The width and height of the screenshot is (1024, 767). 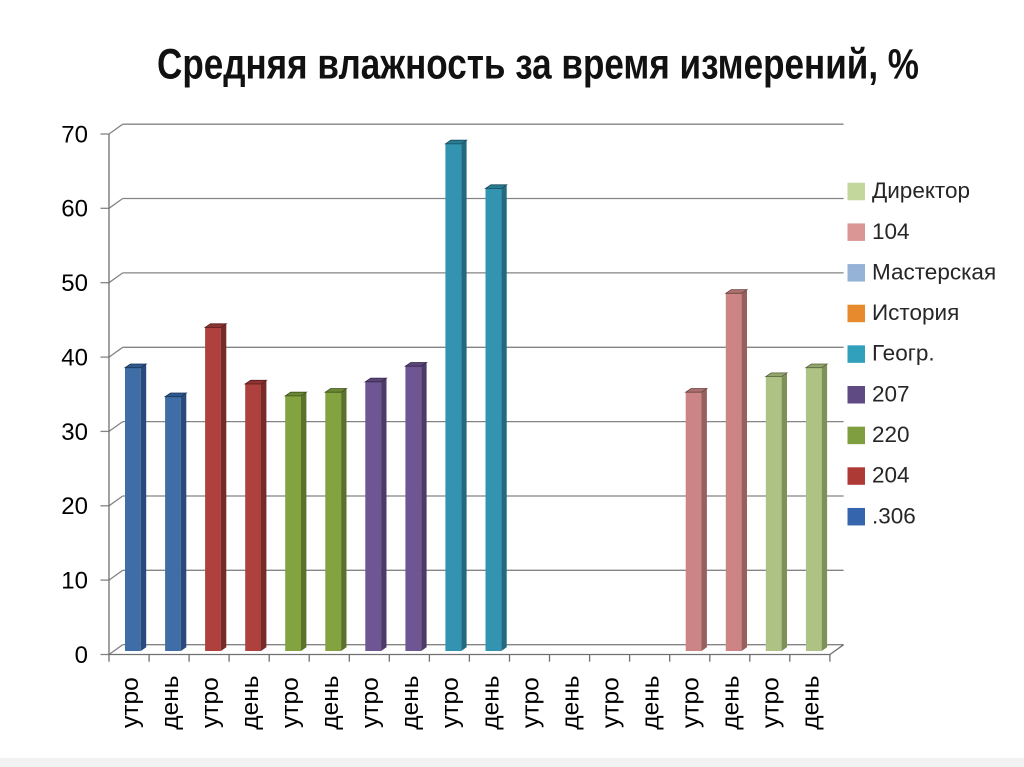 What do you see at coordinates (74, 432) in the screenshot?
I see `svg-text: 30` at bounding box center [74, 432].